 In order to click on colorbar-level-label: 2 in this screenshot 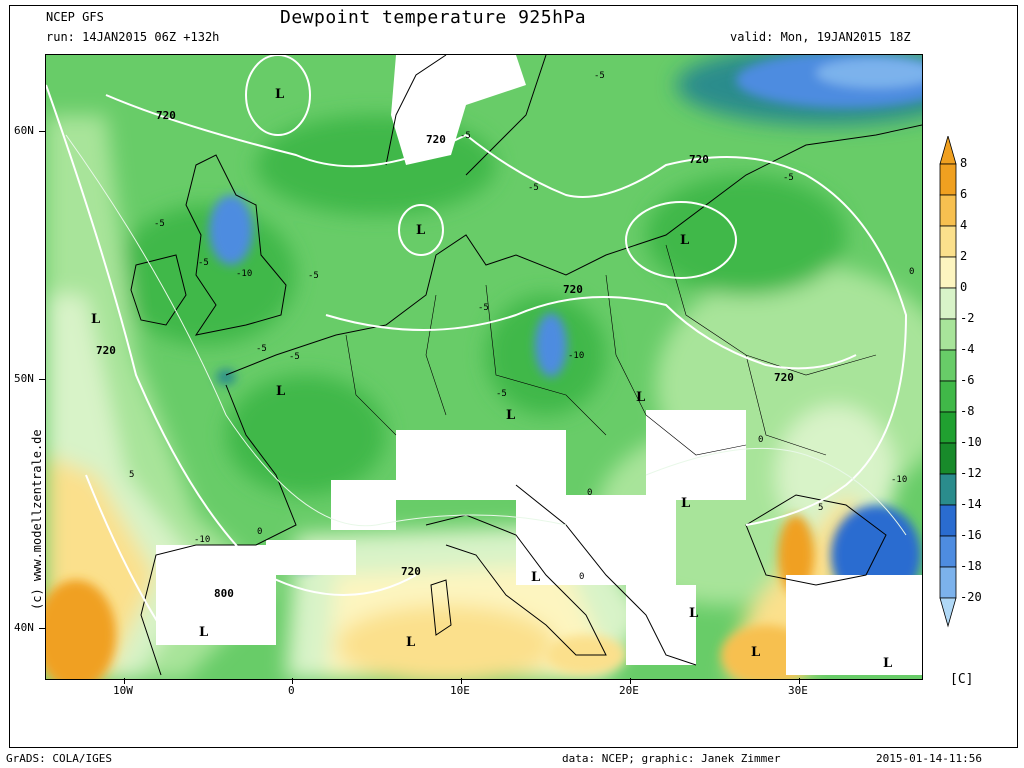, I will do `click(964, 256)`.